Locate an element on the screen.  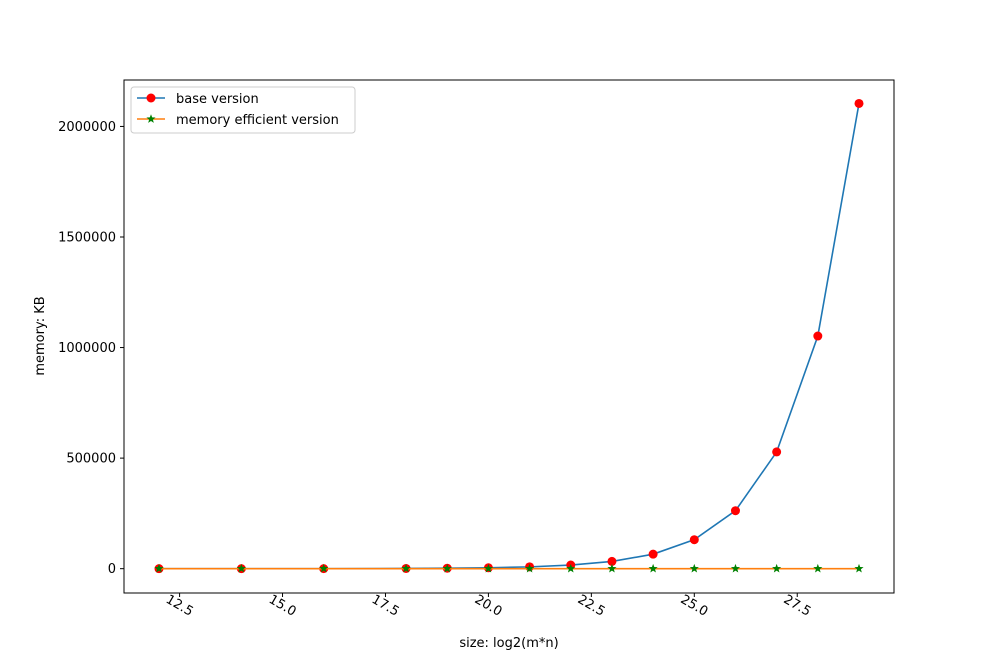
y-tick-label: 1500000 is located at coordinates (87, 237).